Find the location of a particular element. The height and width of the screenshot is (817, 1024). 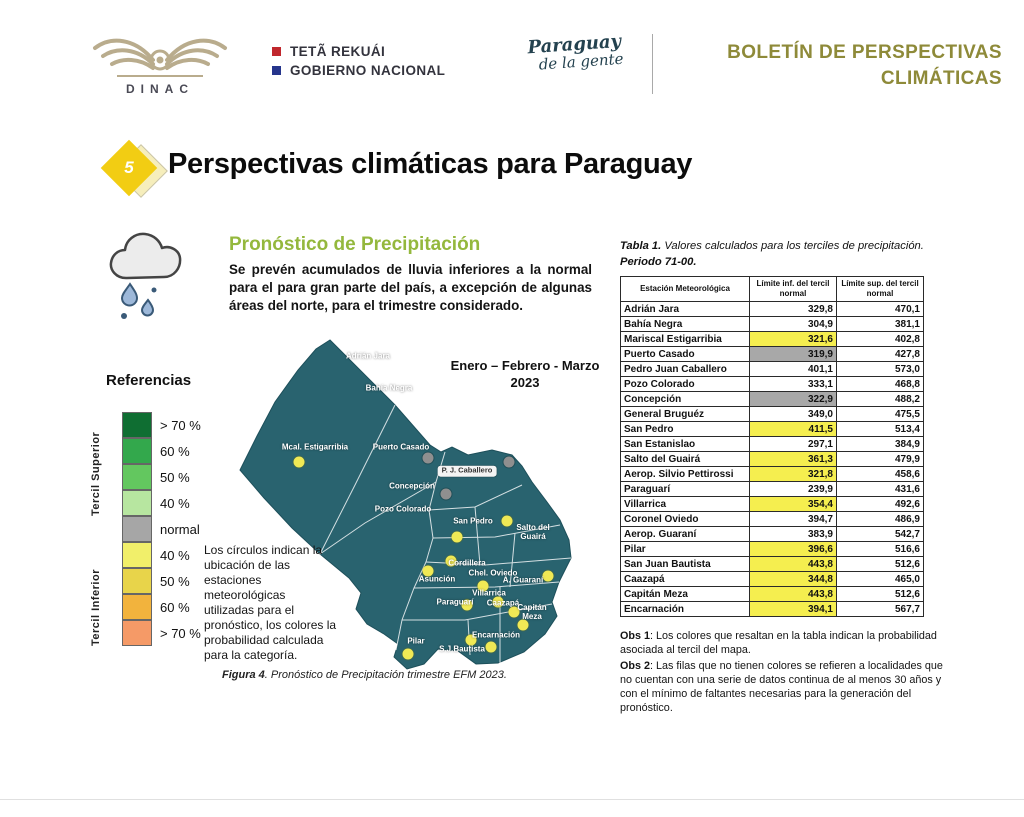

bulletin-title-line2: CLIMÁTICAS is located at coordinates (941, 78).